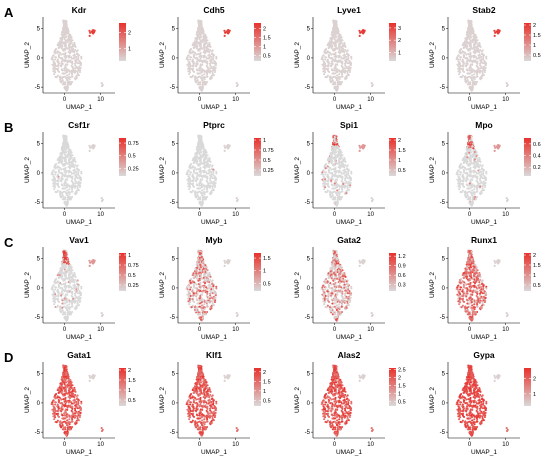  Describe the element at coordinates (537, 145) in the screenshot. I see `legend-tick-label: 0.6` at that location.